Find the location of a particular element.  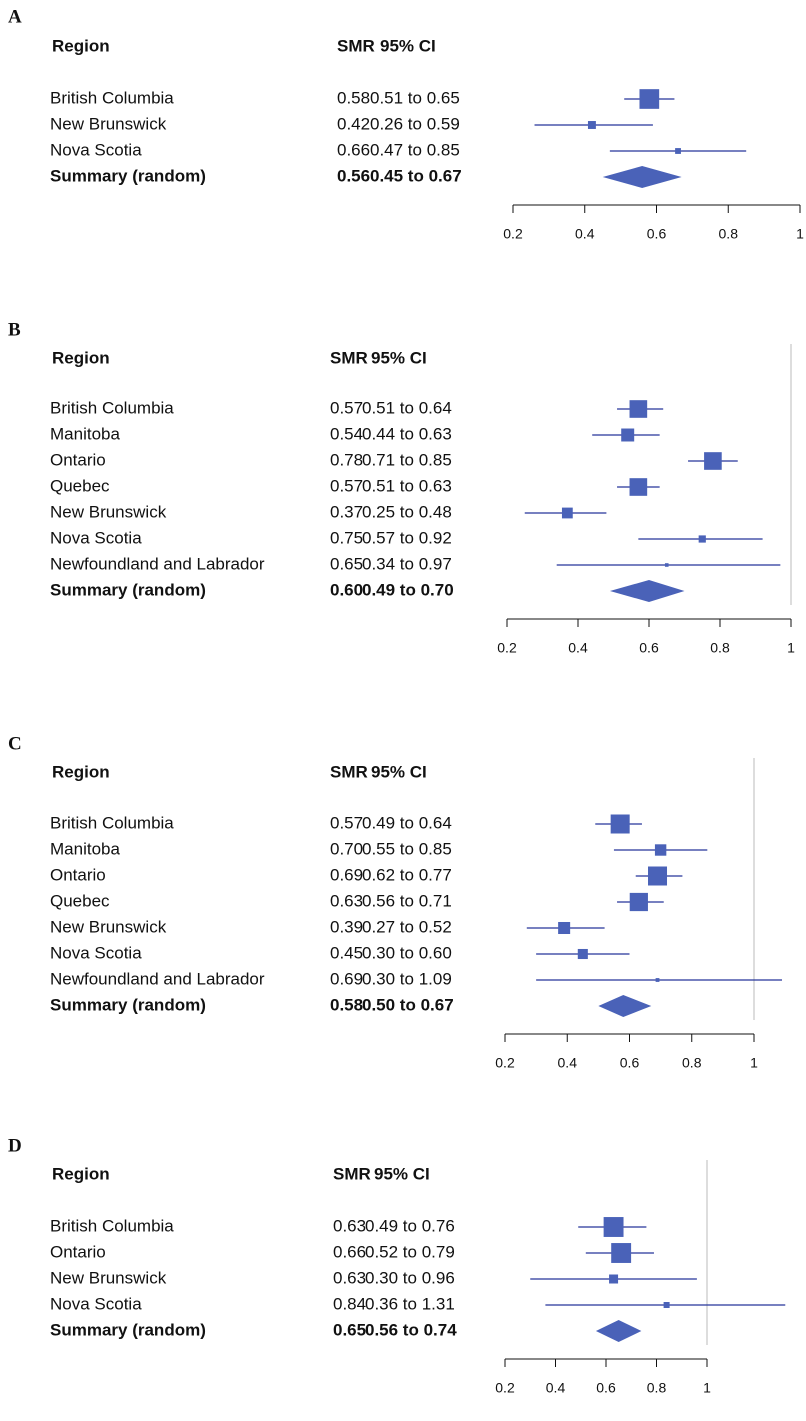

ci-label: 0.47 to 0.85 is located at coordinates (415, 149).